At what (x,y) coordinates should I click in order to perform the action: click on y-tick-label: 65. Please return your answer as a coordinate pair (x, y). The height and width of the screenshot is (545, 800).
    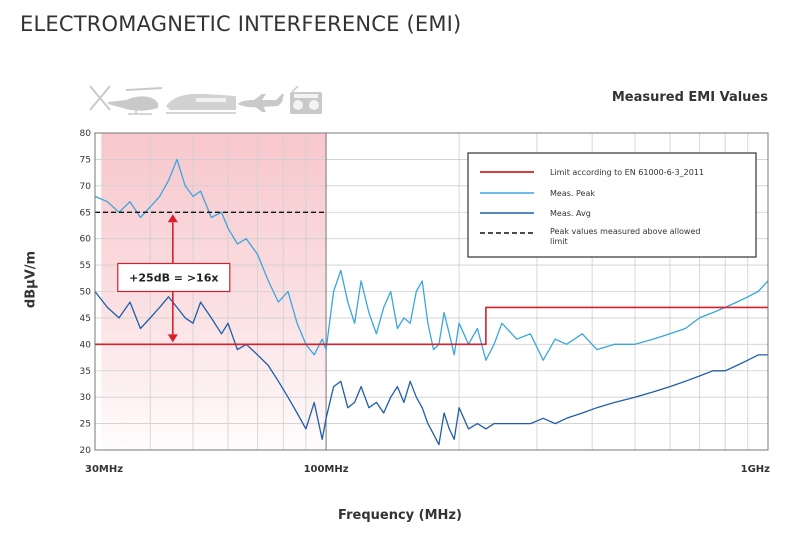
    Looking at the image, I should click on (85, 213).